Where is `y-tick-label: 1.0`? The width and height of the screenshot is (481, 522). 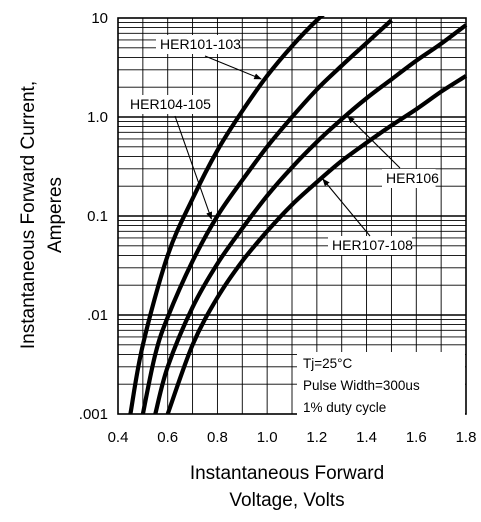 y-tick-label: 1.0 is located at coordinates (97, 117).